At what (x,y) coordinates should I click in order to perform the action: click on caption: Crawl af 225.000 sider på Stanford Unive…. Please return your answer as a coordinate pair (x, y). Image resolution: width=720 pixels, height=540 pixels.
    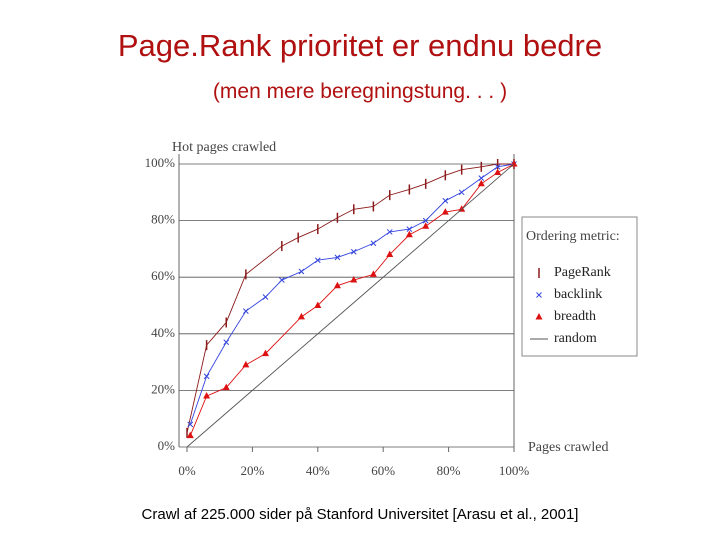
    Looking at the image, I should click on (360, 514).